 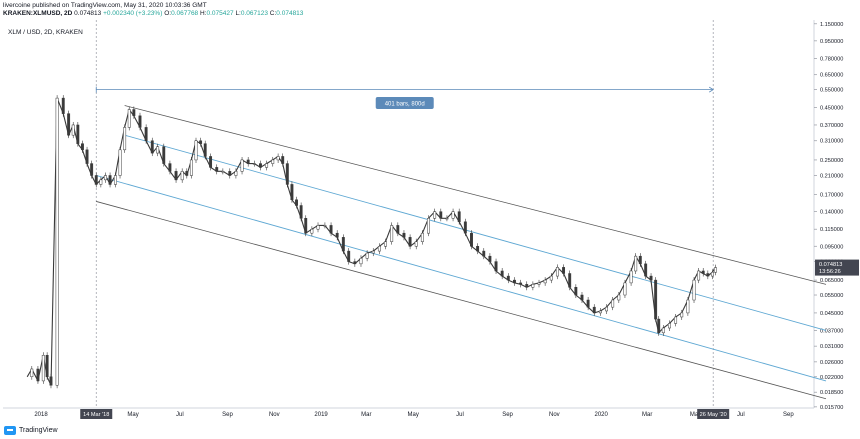 I want to click on y-tick-label: 0.026000, so click(x=831, y=363).